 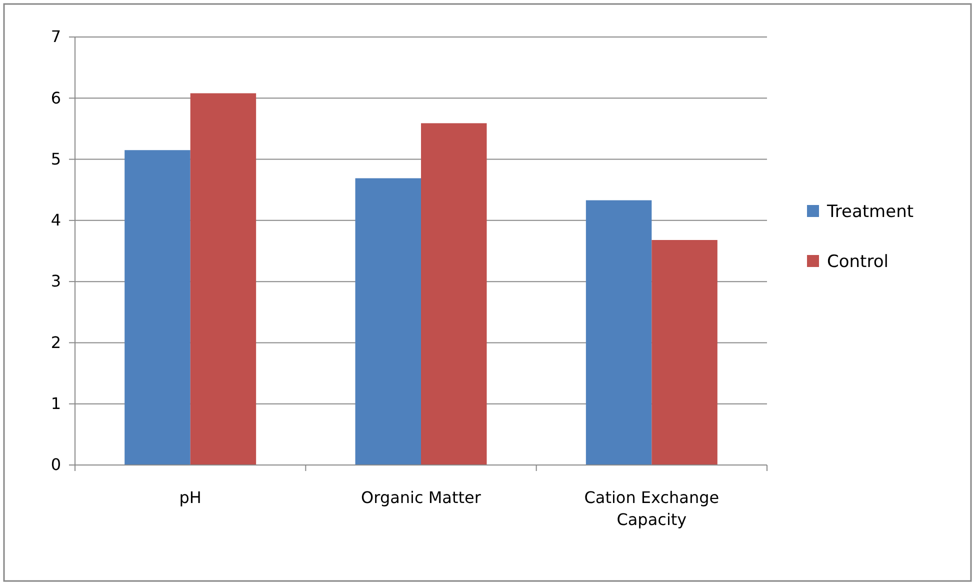 I want to click on y-tick-label: 7, so click(x=55, y=36).